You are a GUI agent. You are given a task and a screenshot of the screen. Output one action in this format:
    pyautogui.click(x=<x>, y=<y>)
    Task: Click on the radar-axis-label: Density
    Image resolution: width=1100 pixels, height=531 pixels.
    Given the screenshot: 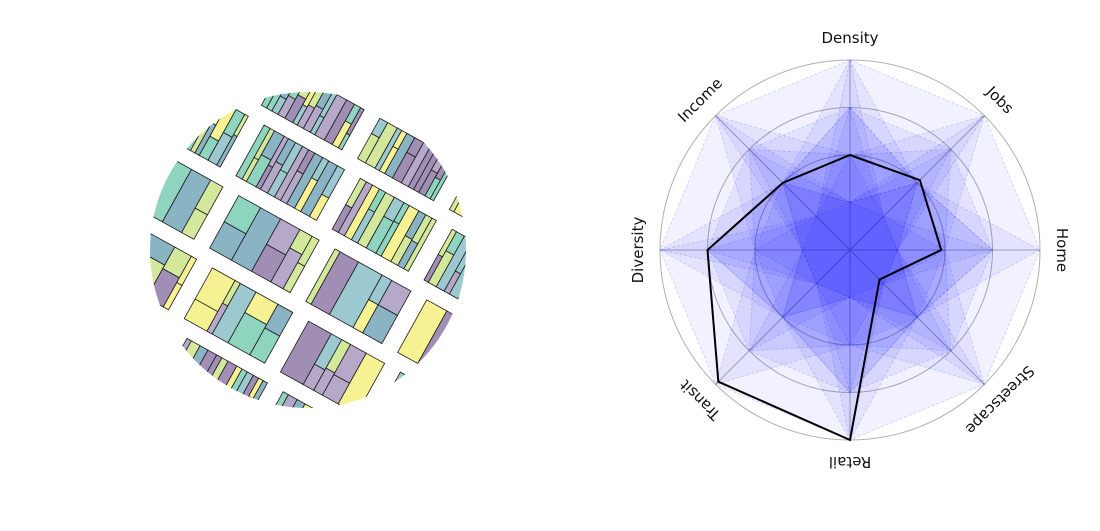 What is the action you would take?
    pyautogui.click(x=849, y=38)
    